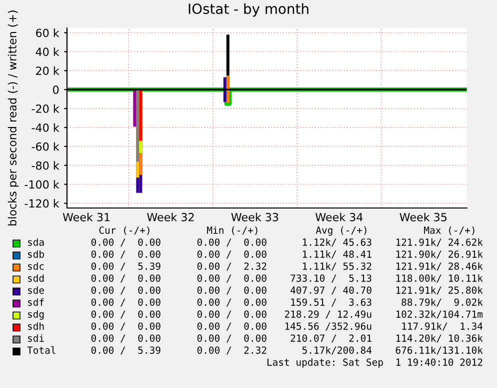 The height and width of the screenshot is (388, 497). I want to click on text: 407.97 / 40.70, so click(331, 290).